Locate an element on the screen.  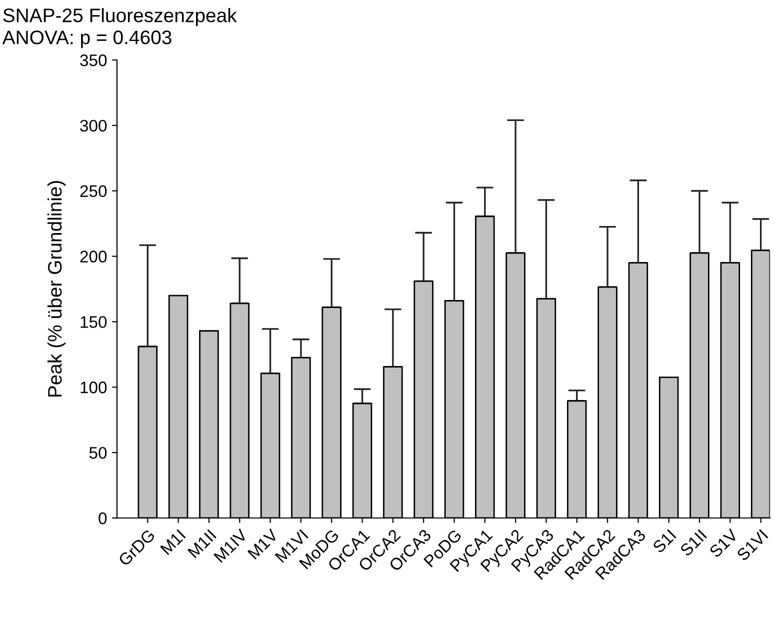
y-tick-label: 300 is located at coordinates (93, 126).